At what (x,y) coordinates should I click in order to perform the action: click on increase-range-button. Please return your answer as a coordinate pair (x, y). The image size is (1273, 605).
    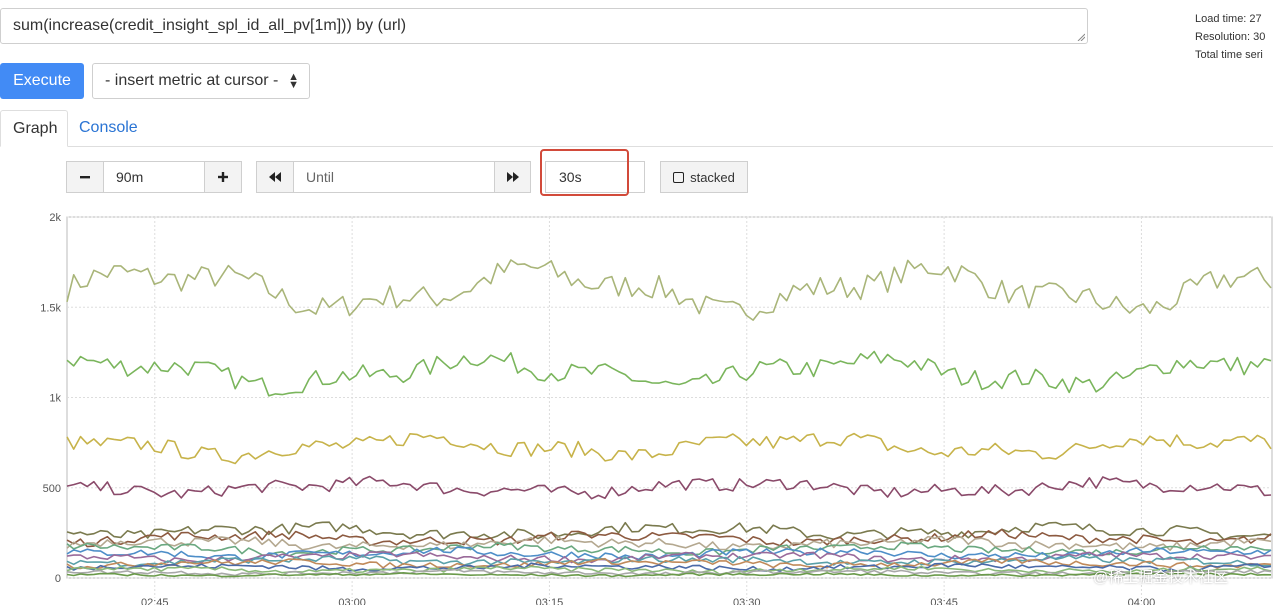
    Looking at the image, I should click on (223, 177).